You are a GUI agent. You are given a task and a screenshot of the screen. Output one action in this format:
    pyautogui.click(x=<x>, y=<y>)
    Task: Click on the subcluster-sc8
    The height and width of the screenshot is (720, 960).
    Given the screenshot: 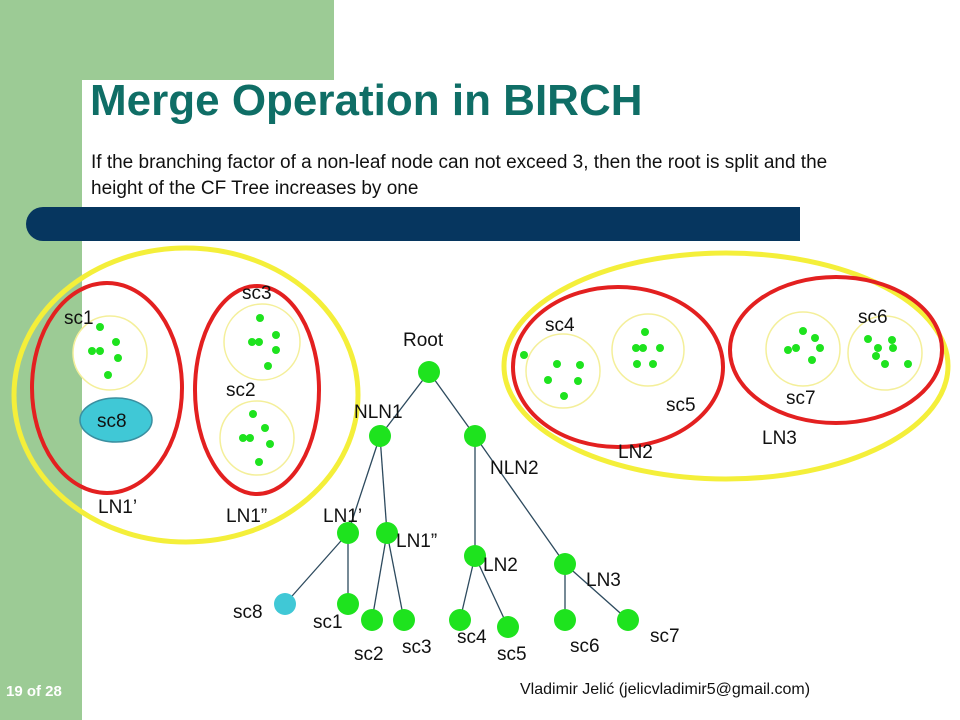 What is the action you would take?
    pyautogui.click(x=116, y=420)
    